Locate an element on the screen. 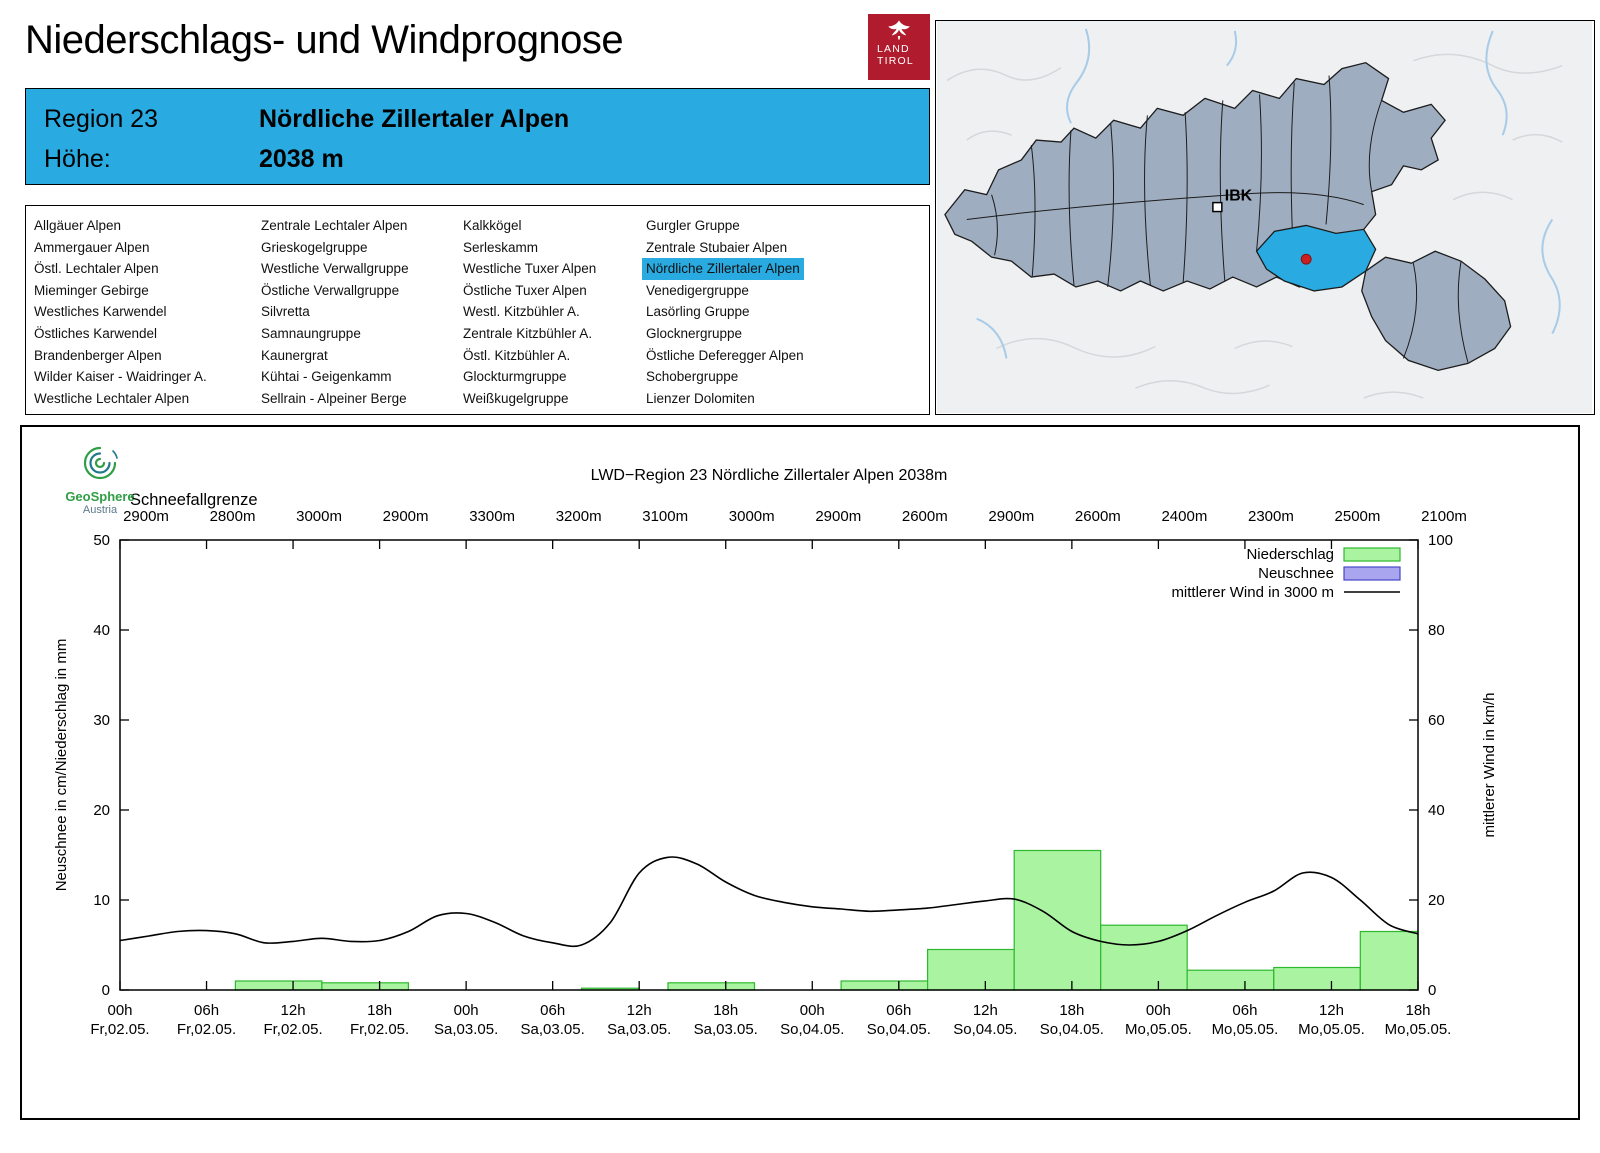 This screenshot has height=1153, width=1600. map-region-highlighted is located at coordinates (1316, 258).